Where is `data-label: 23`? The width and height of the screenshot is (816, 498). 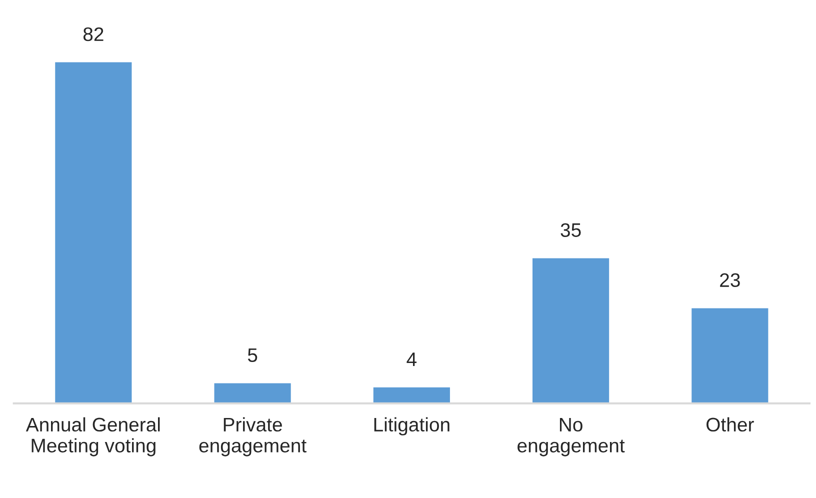
data-label: 23 is located at coordinates (730, 280).